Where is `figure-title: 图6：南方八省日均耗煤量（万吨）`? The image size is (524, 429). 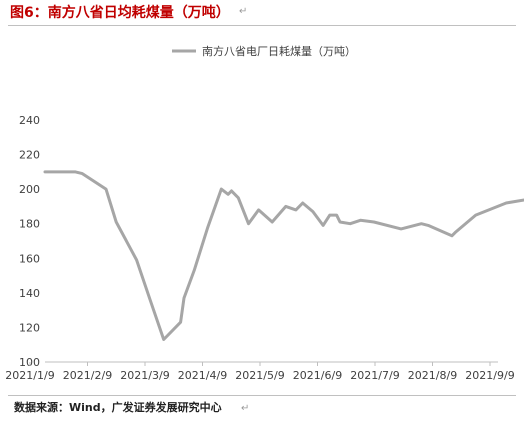 figure-title: 图6：南方八省日均耗煤量（万吨） is located at coordinates (120, 13).